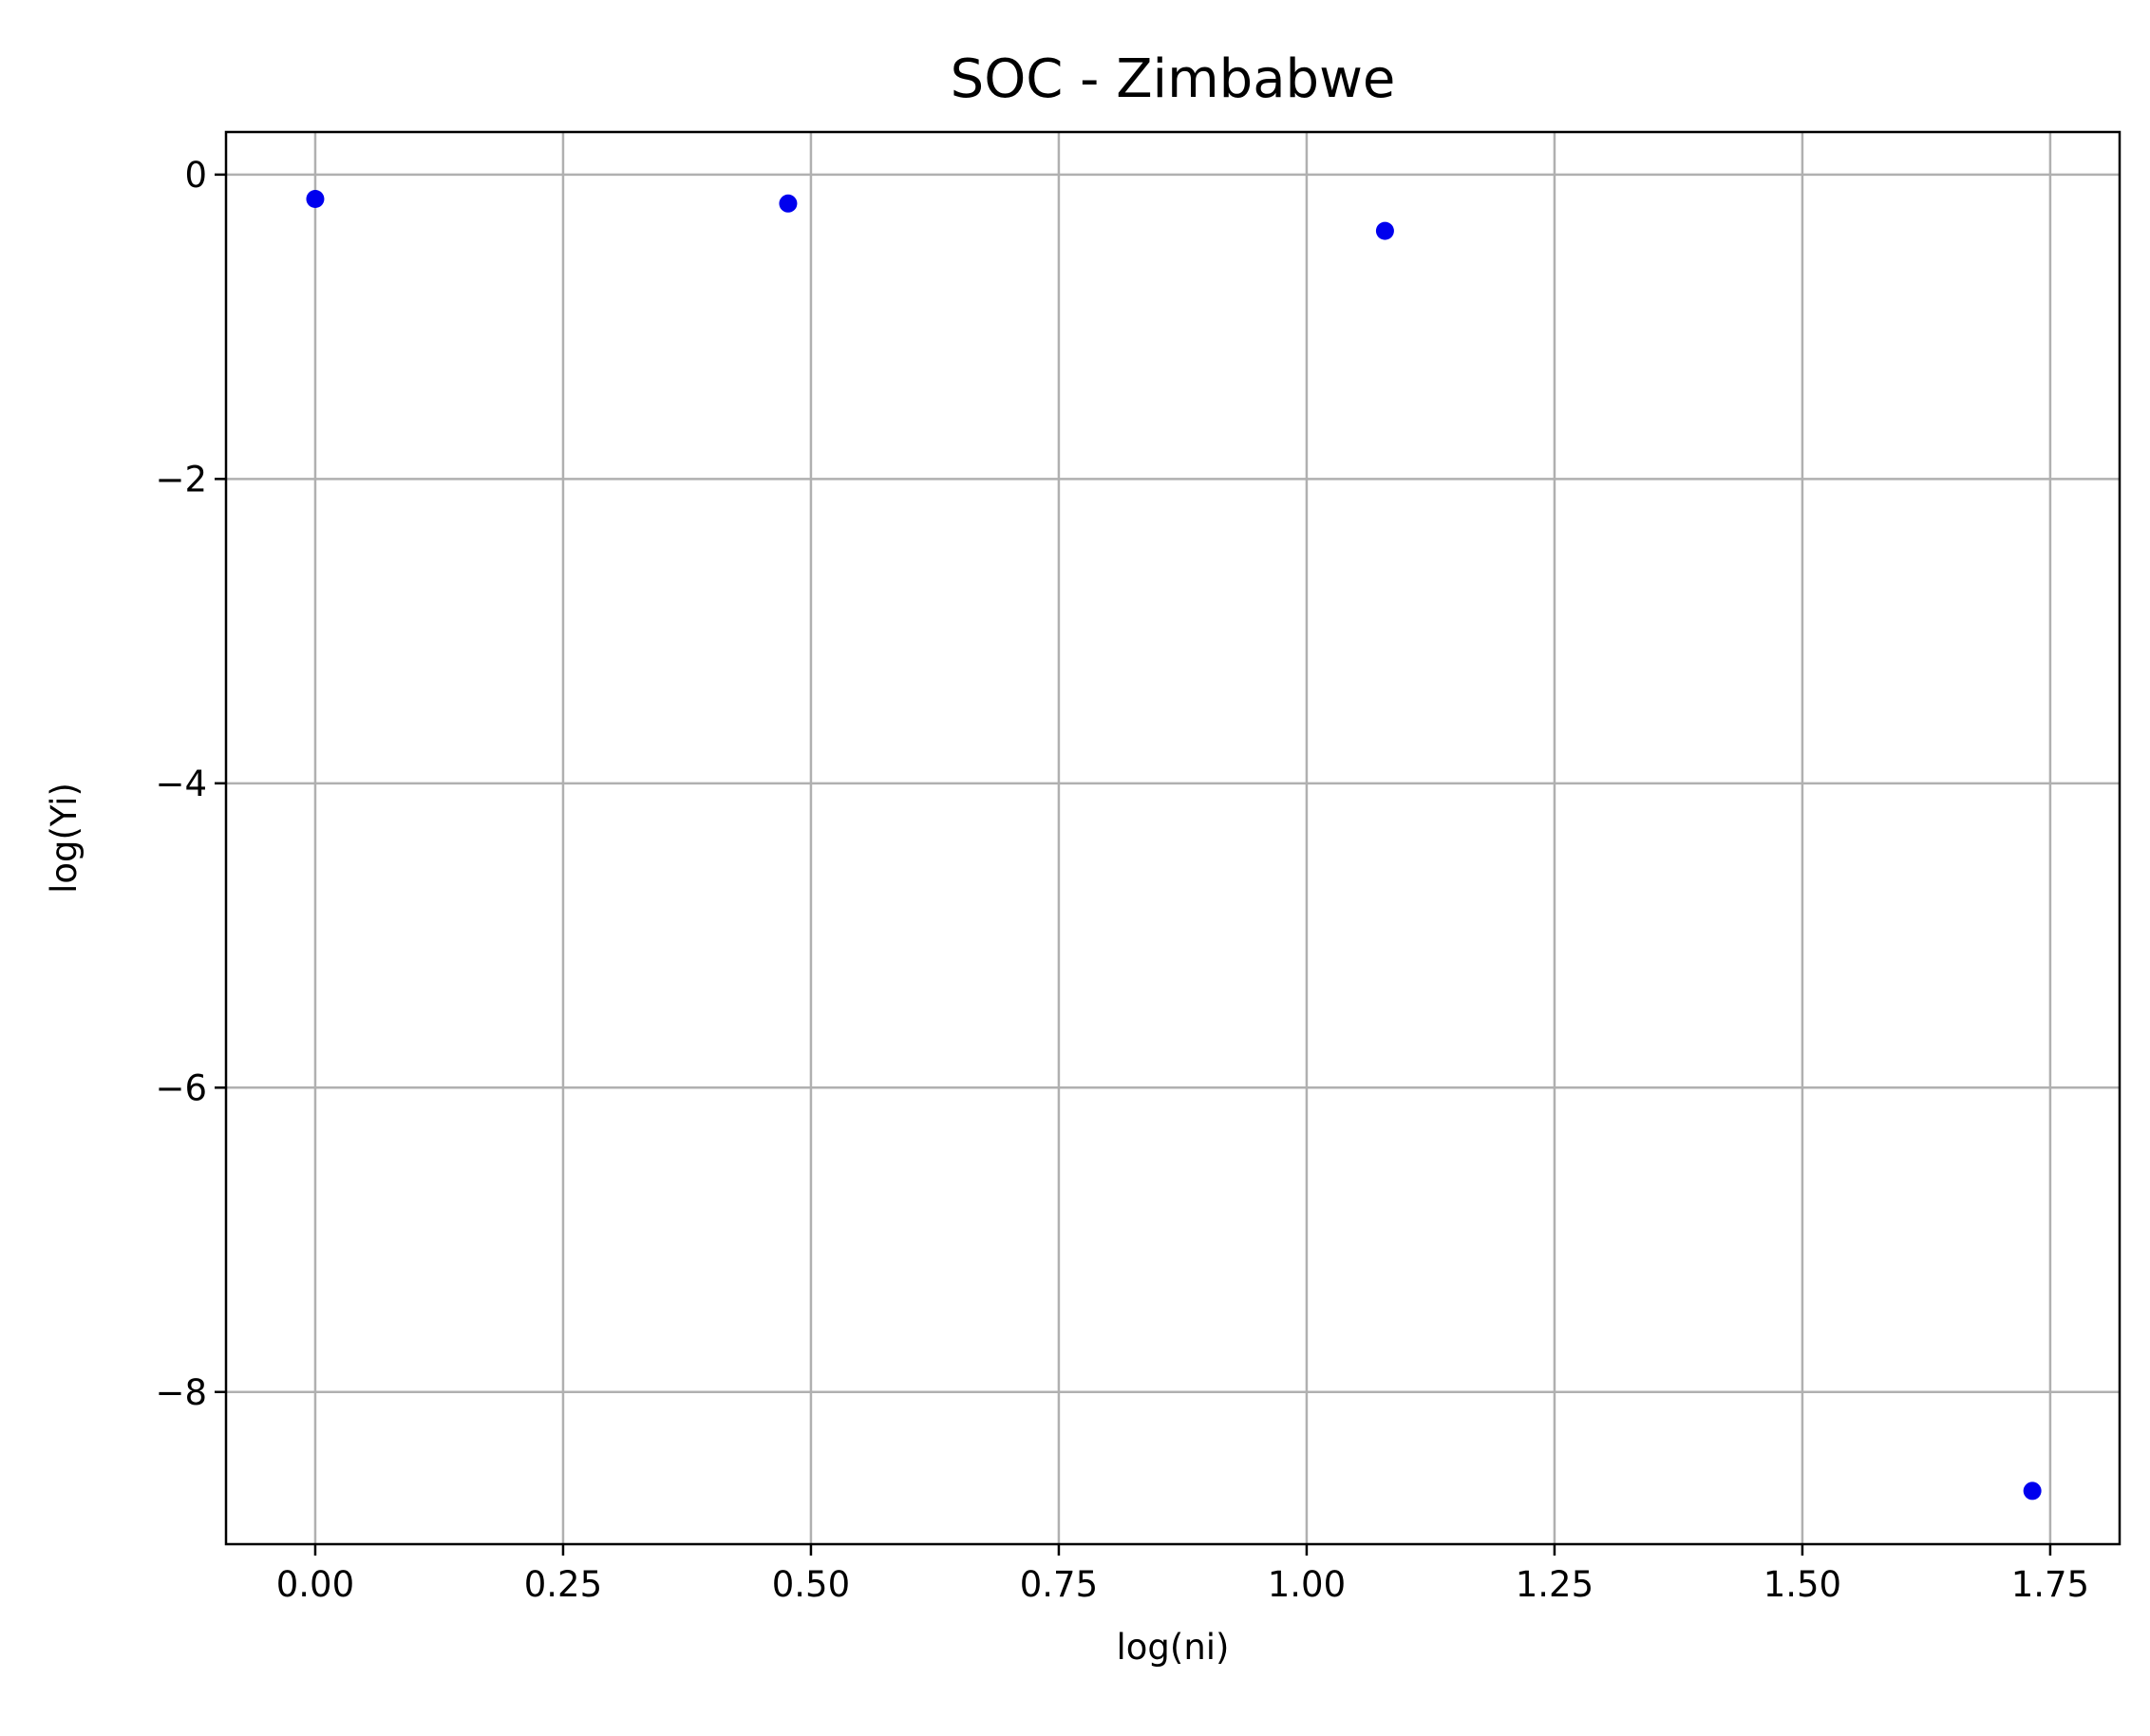 Image resolution: width=2150 pixels, height=1736 pixels. Describe the element at coordinates (181, 479) in the screenshot. I see `y-tick-label: −2` at that location.